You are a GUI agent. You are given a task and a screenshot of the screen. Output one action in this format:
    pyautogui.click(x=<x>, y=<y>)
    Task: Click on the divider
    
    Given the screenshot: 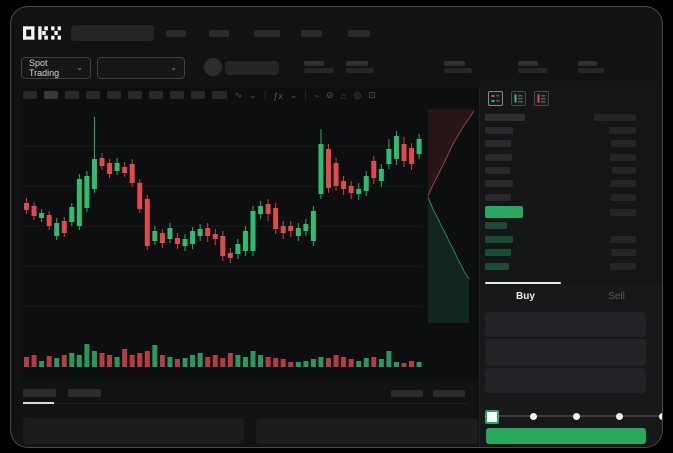 What is the action you would take?
    pyautogui.click(x=246, y=403)
    